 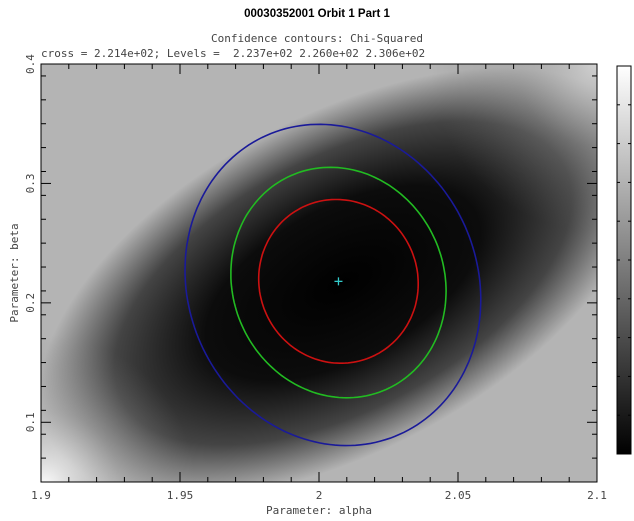 I want to click on colorbar, so click(x=624, y=260).